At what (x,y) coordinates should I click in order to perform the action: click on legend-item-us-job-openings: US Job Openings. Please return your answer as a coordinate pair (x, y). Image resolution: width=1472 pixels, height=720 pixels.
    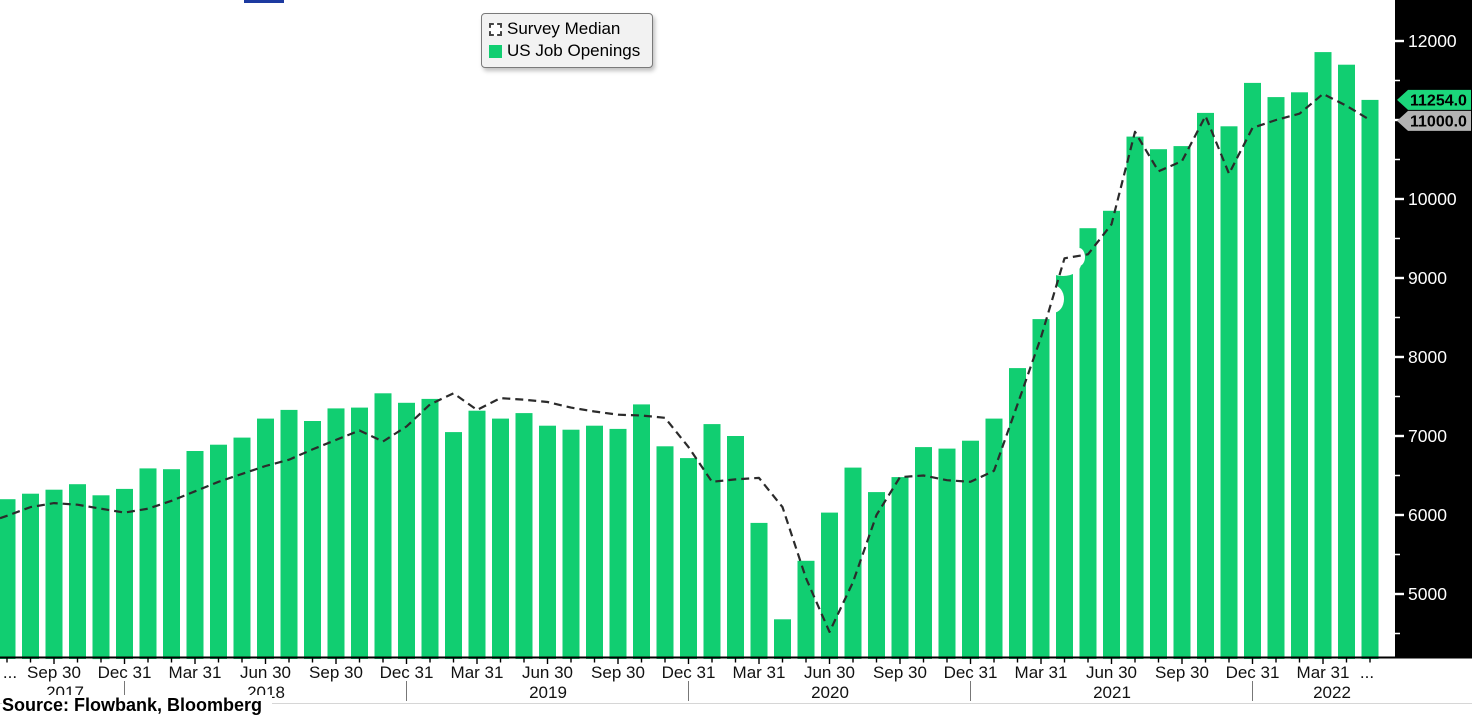
    Looking at the image, I should click on (564, 51).